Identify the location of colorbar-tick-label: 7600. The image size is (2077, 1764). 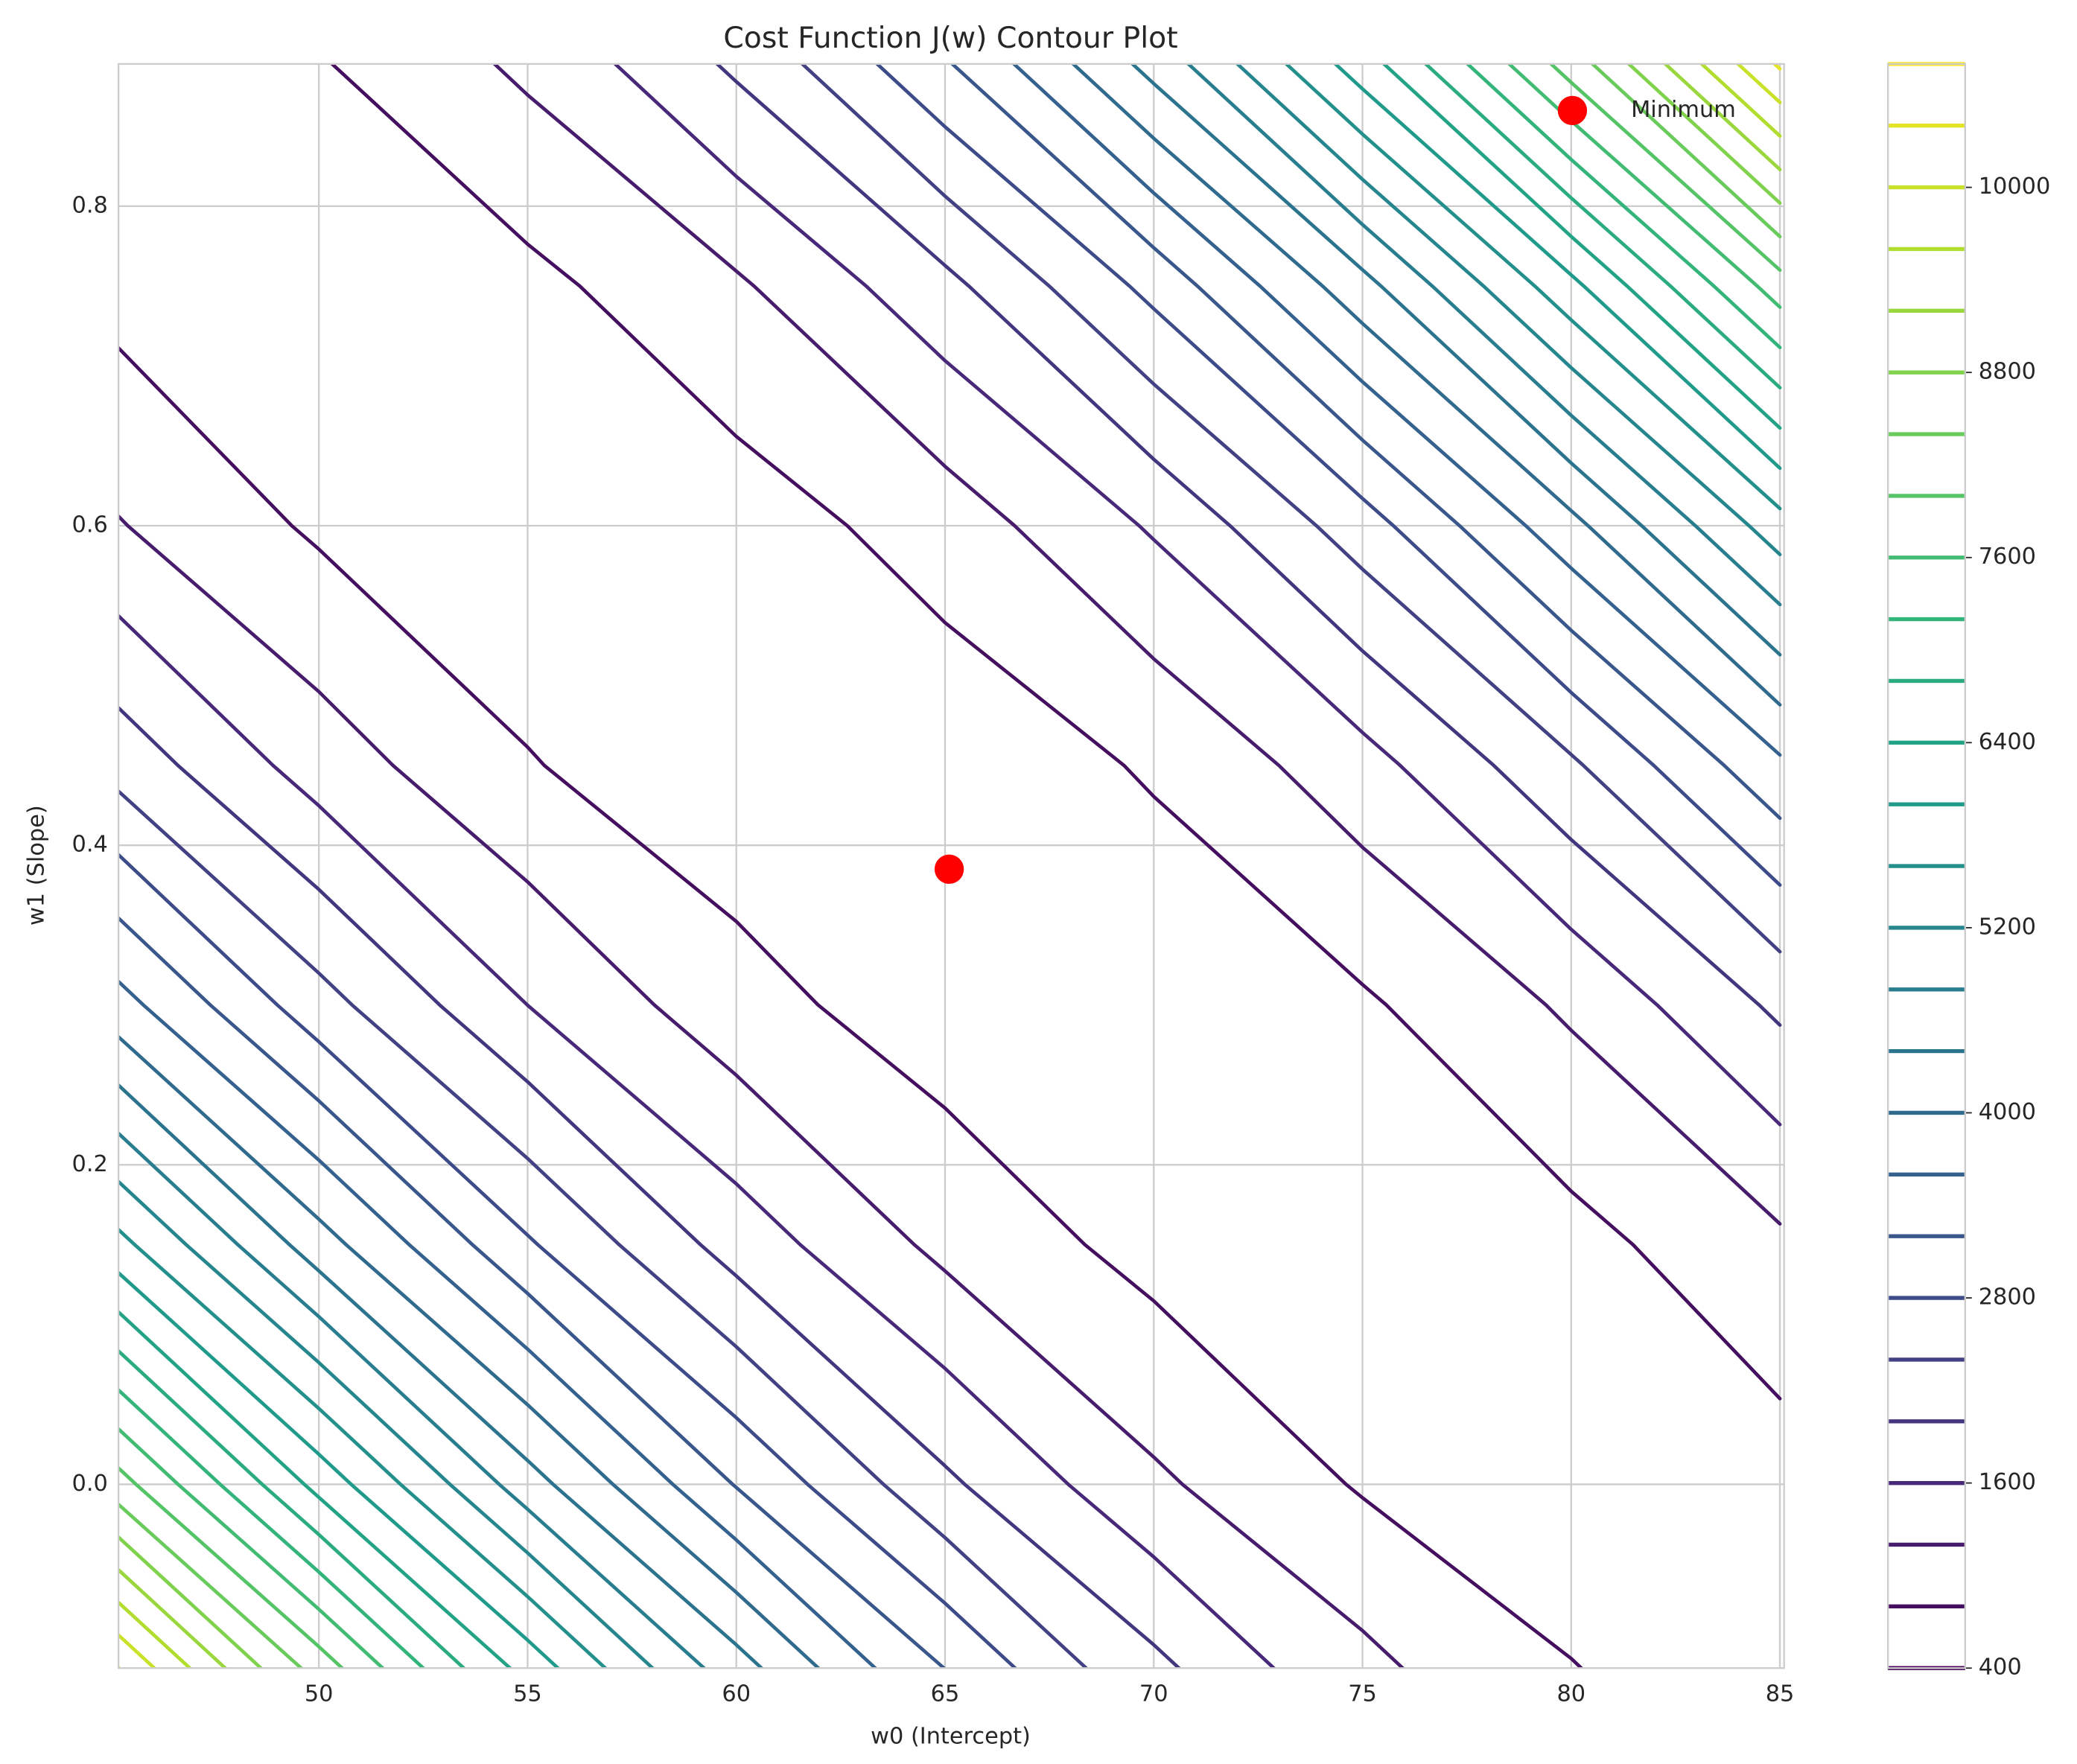
(2007, 557).